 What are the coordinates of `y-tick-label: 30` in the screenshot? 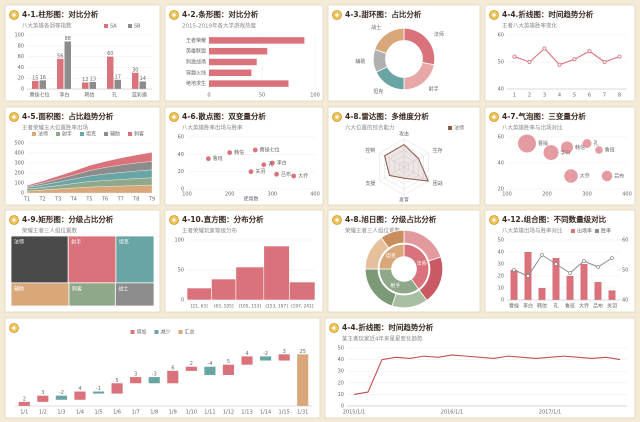 It's located at (341, 372).